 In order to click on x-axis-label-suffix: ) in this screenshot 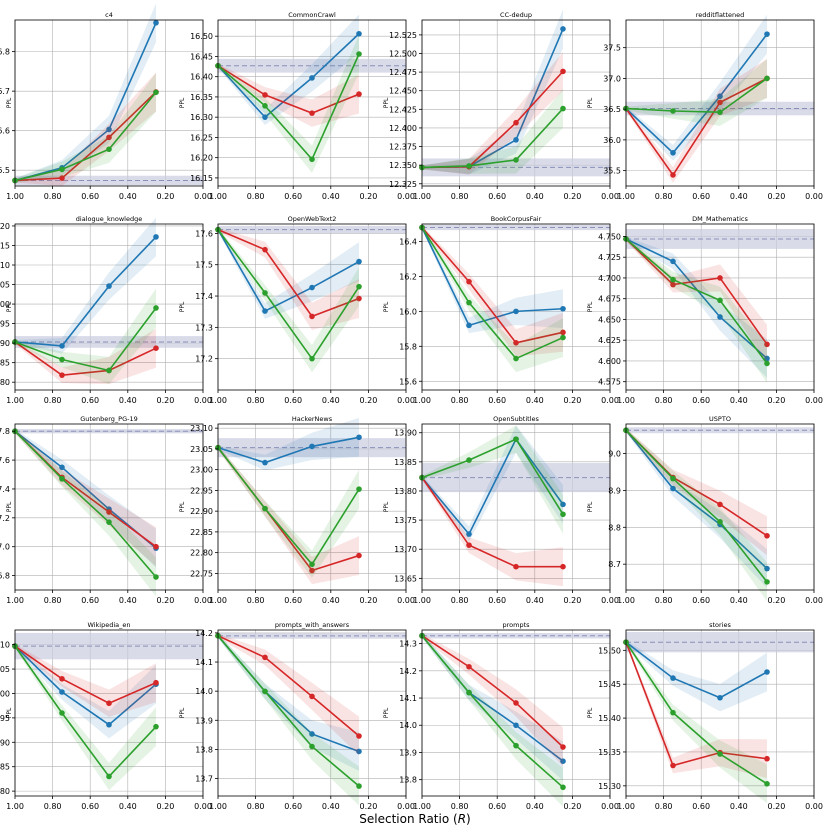, I will do `click(468, 819)`.